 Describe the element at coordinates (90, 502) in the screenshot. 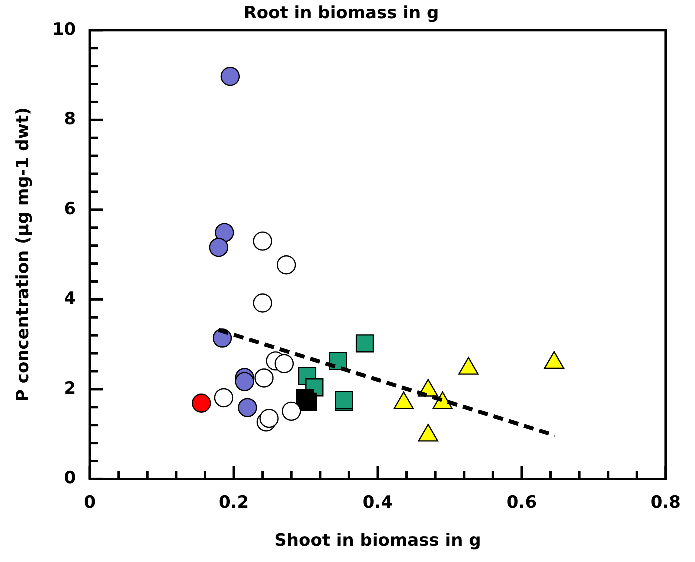

I see `x-tick-label: 0` at that location.